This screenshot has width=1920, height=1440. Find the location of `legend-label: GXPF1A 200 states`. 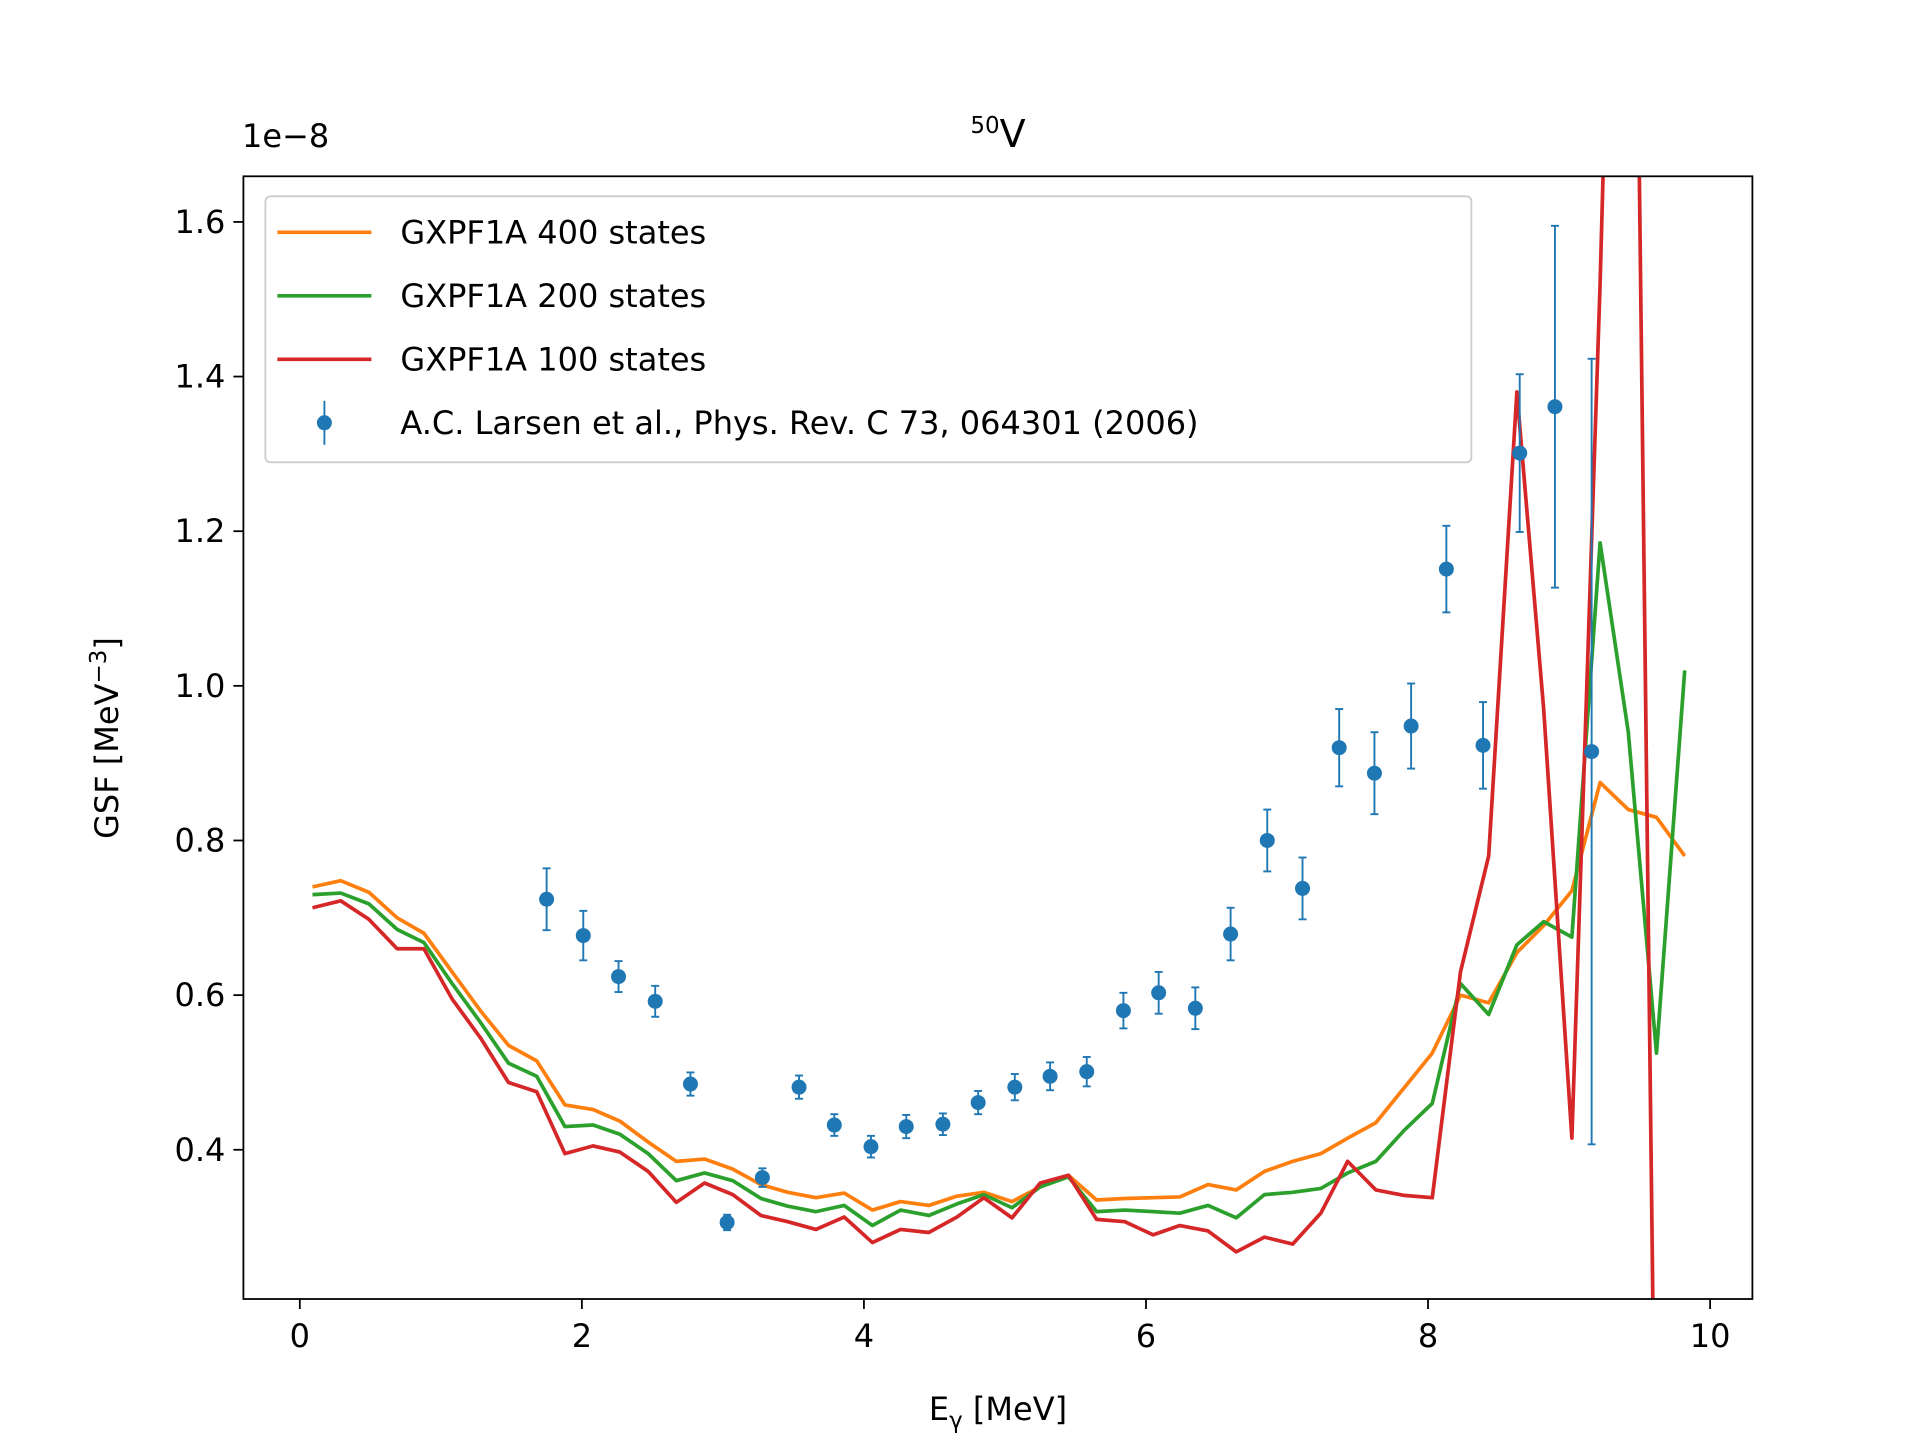

legend-label: GXPF1A 200 states is located at coordinates (553, 296).